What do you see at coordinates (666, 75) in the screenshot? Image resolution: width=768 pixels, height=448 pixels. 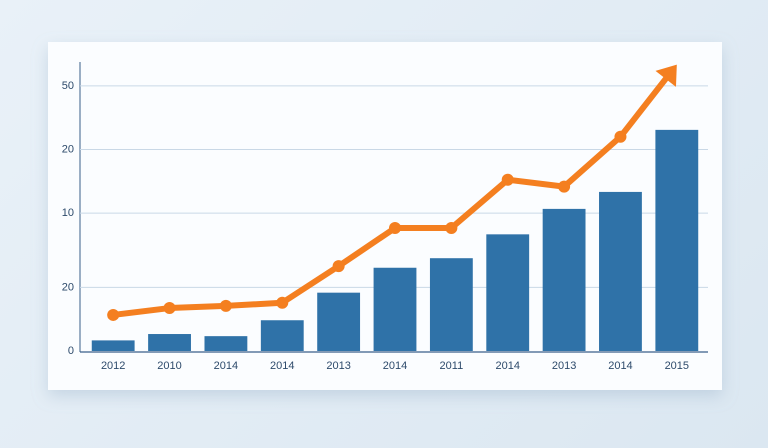 I see `arrow-head` at bounding box center [666, 75].